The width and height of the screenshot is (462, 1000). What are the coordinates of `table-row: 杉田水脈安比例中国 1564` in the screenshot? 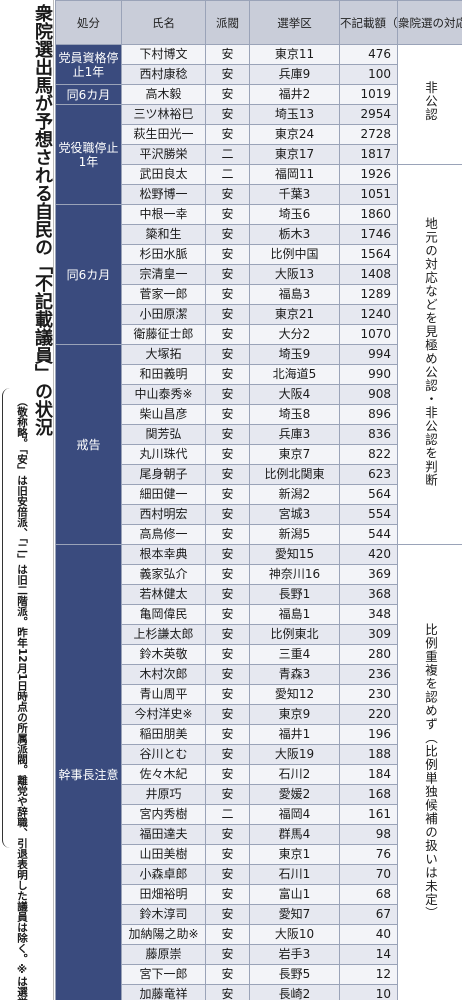 It's located at (259, 254).